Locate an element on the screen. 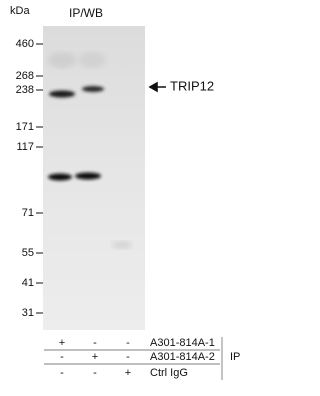  row-label: Ctrl IgG is located at coordinates (169, 373).